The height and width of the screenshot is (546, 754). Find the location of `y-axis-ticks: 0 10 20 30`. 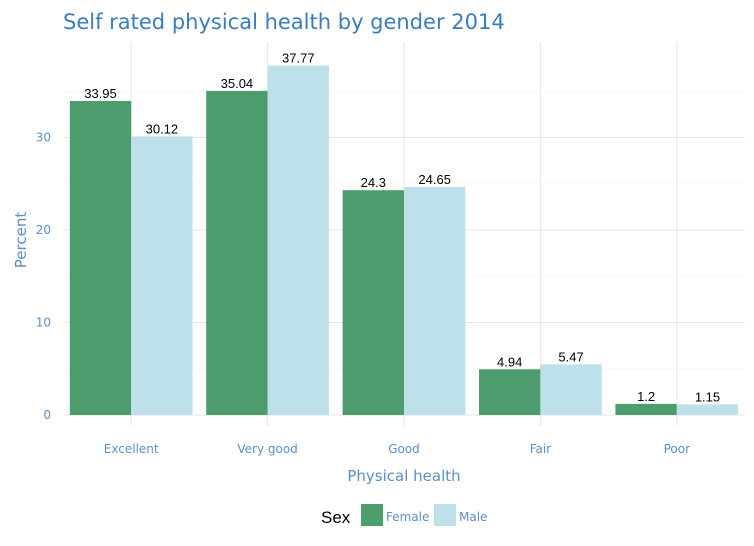

y-axis-ticks: 0 10 20 30 is located at coordinates (43, 277).